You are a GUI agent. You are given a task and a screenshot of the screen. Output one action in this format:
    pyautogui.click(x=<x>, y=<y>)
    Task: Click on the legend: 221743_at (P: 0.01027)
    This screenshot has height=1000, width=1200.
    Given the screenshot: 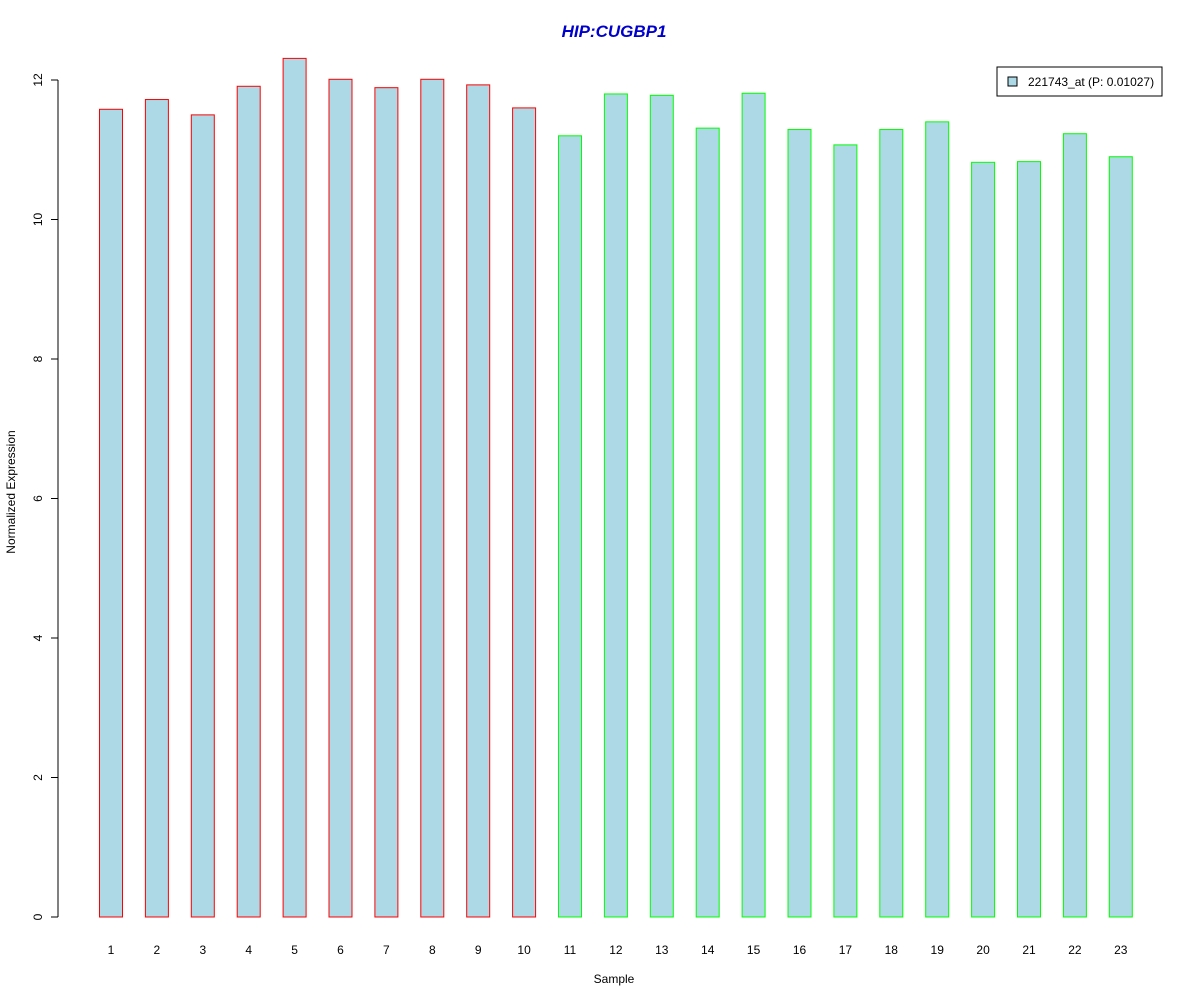 What is the action you would take?
    pyautogui.click(x=1079, y=81)
    